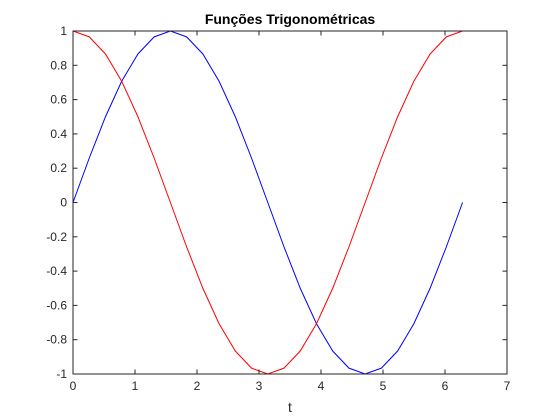 The width and height of the screenshot is (560, 420). What do you see at coordinates (383, 386) in the screenshot?
I see `x-tick-label: 5` at bounding box center [383, 386].